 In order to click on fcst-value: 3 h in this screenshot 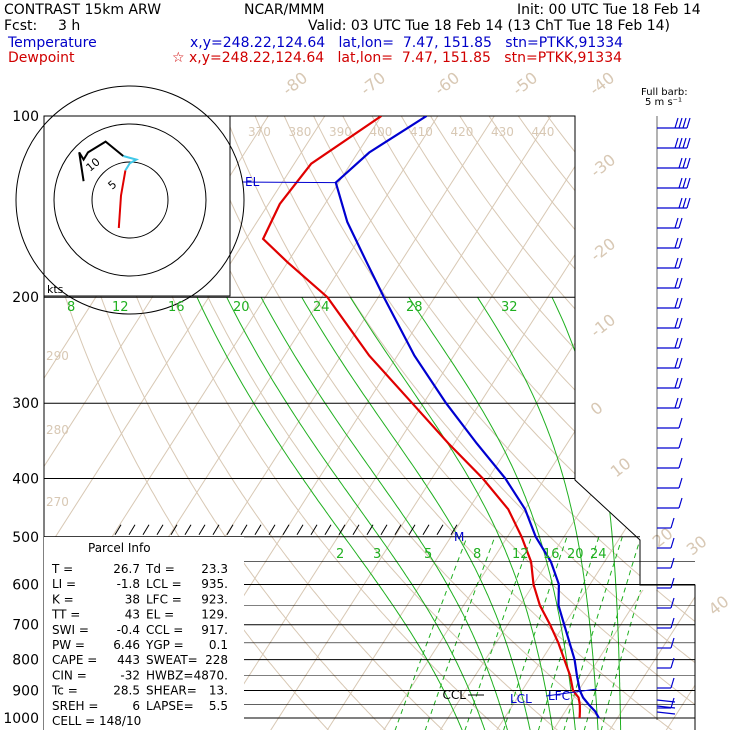, I will do `click(69, 26)`.